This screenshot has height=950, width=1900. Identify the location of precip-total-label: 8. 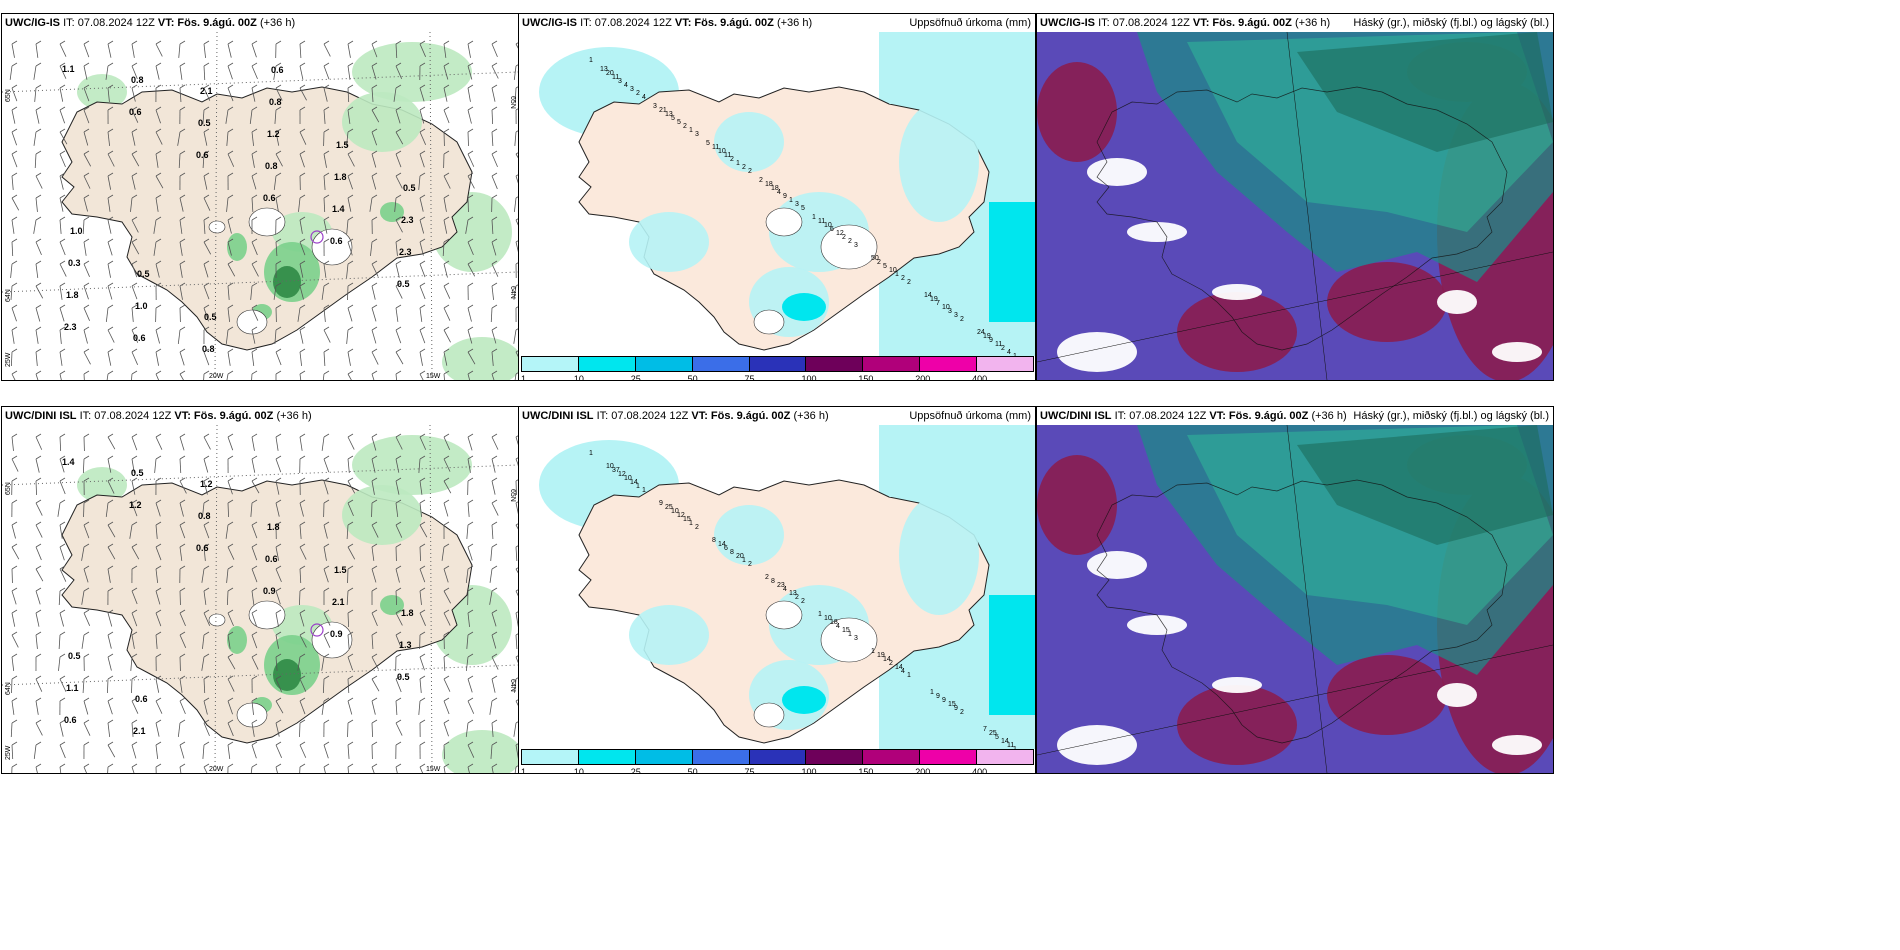
(773, 581).